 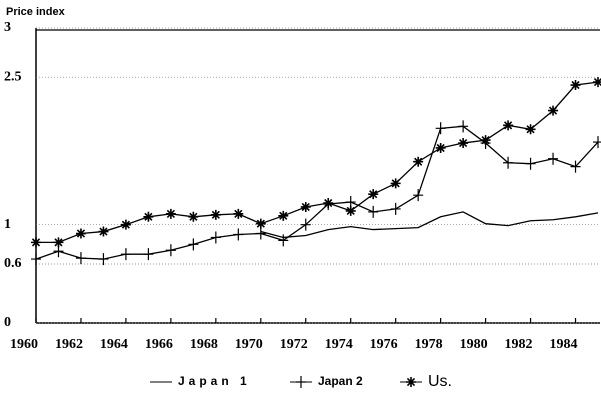 What do you see at coordinates (7, 322) in the screenshot?
I see `y-tick-label: 0` at bounding box center [7, 322].